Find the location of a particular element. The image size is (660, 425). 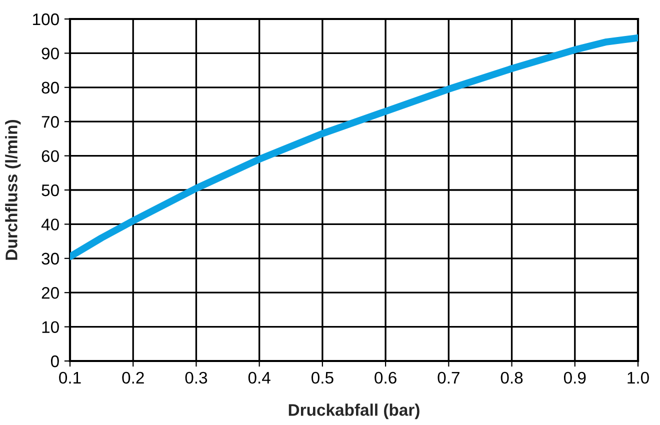

y-tick-label: 20 is located at coordinates (50, 293).